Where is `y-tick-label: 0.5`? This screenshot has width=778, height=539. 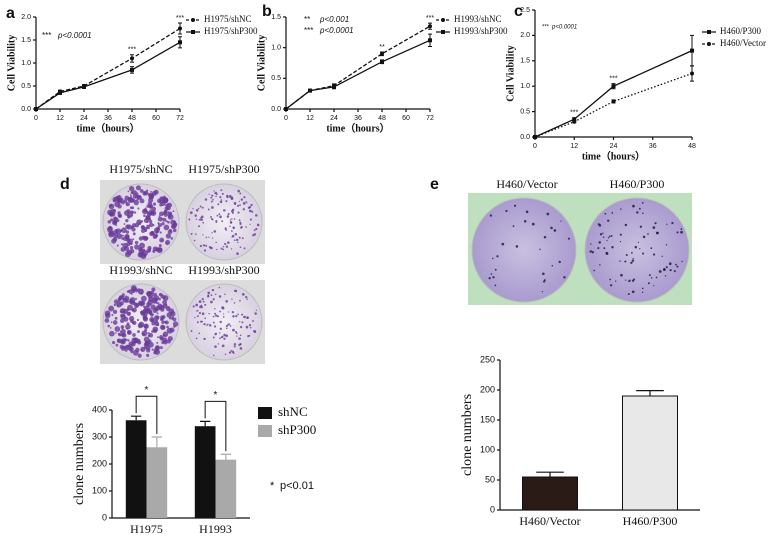 y-tick-label: 0.5 is located at coordinates (26, 86).